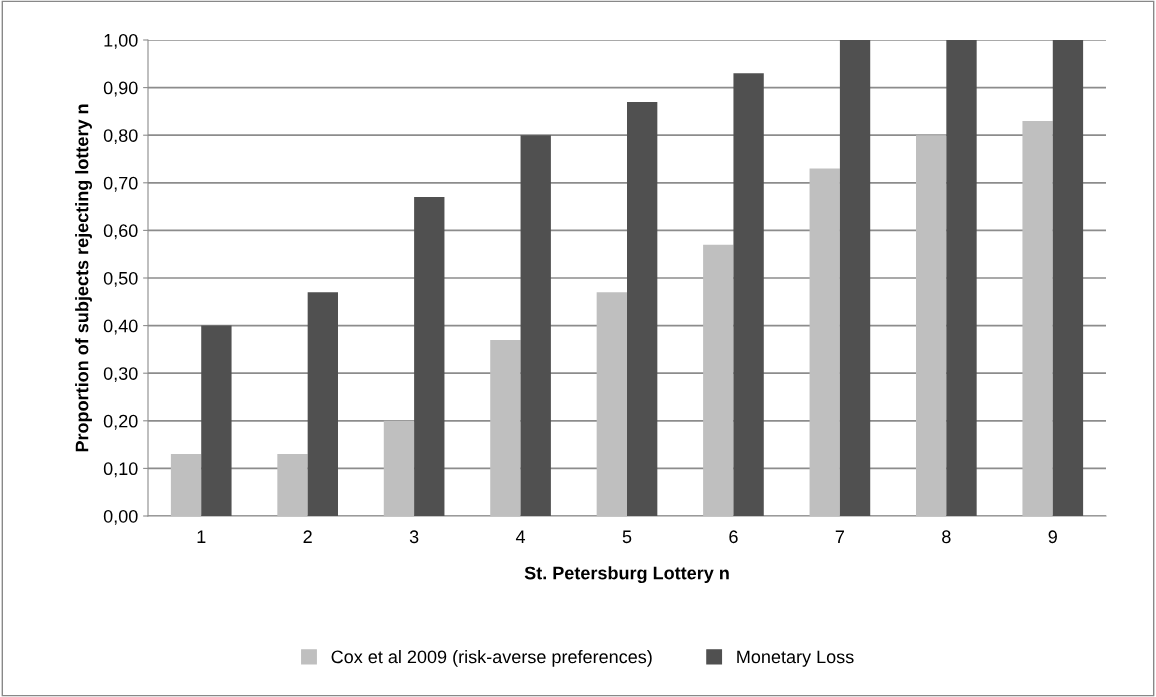 The image size is (1156, 697). I want to click on legend-label: Monetary Loss, so click(795, 658).